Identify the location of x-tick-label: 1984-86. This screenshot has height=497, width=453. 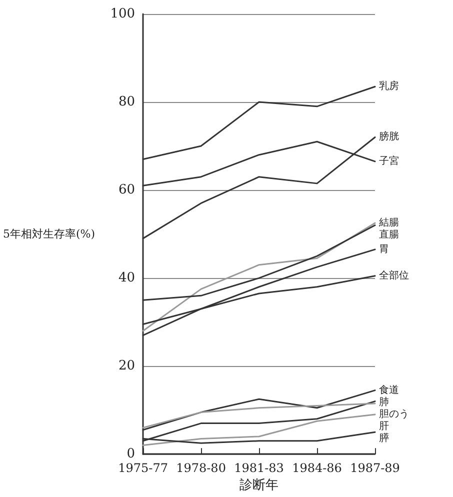
(317, 468).